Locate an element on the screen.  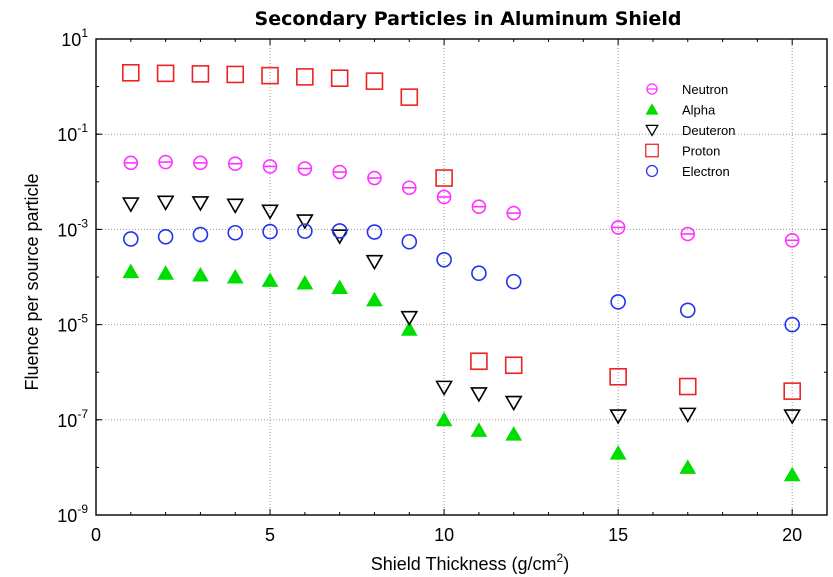
y-tick-label: 10⁻⁵ is located at coordinates (72, 324).